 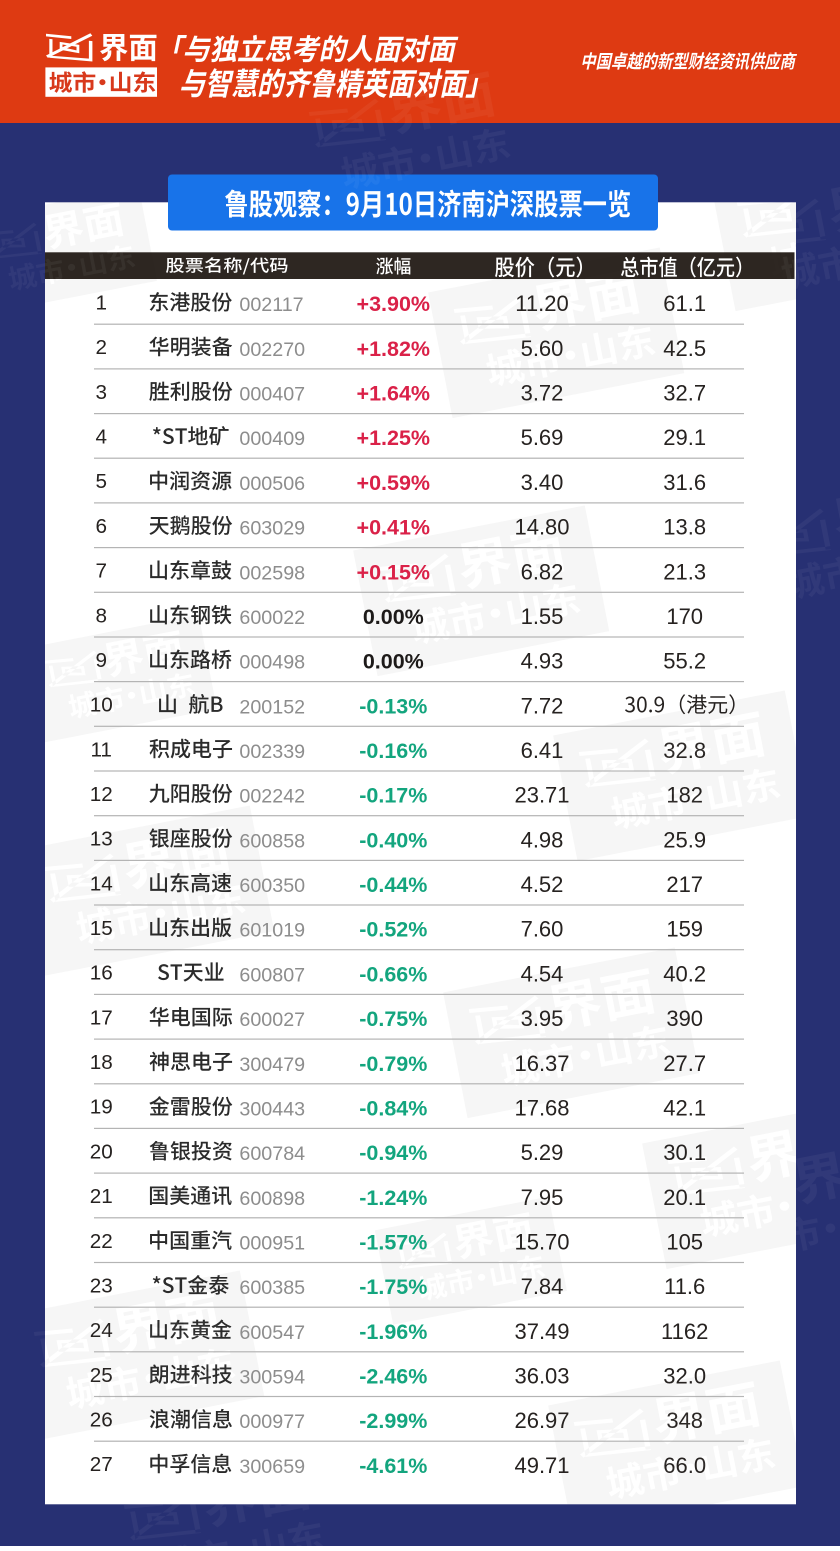 I want to click on svg-text: -0.84%, so click(x=393, y=1108).